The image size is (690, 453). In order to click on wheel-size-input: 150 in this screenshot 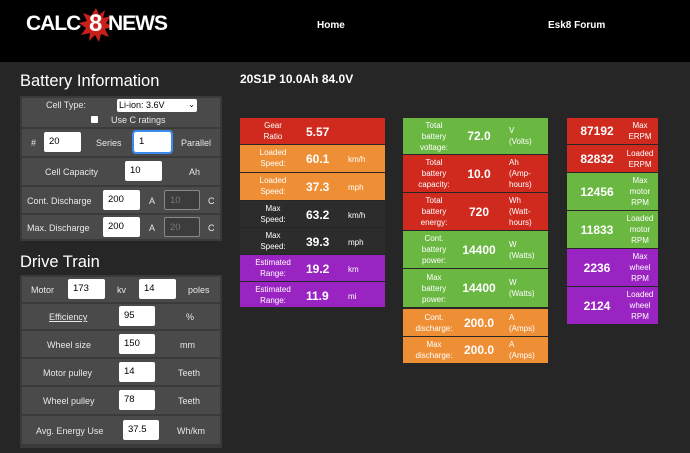, I will do `click(137, 344)`.